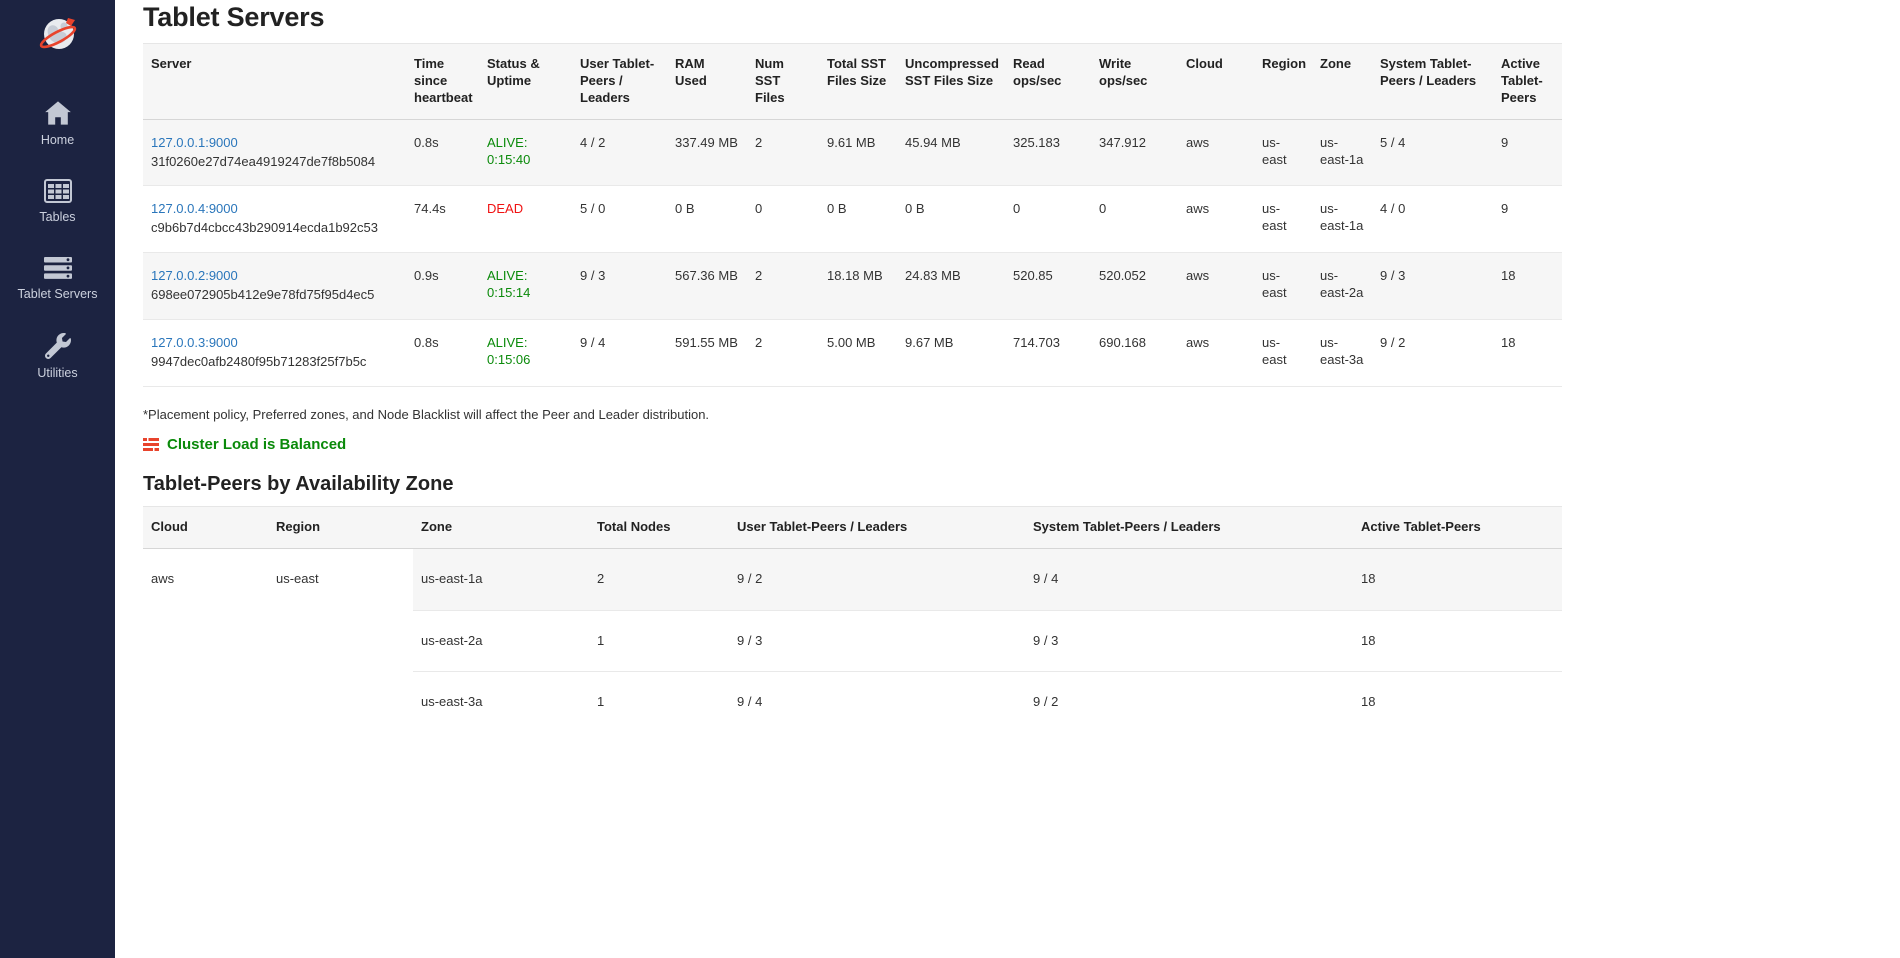  Describe the element at coordinates (1134, 152) in the screenshot. I see `cell-write-ops: 347.912` at that location.